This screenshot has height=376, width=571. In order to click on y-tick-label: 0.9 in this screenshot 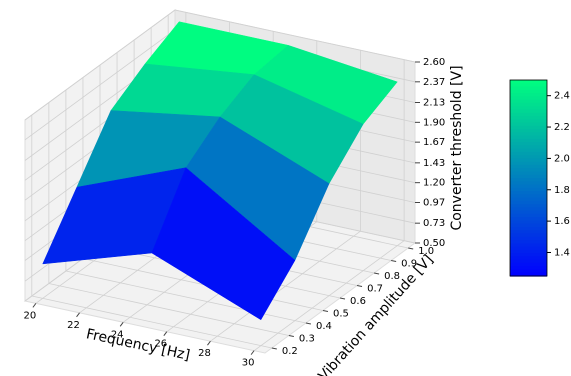, I will do `click(409, 264)`.